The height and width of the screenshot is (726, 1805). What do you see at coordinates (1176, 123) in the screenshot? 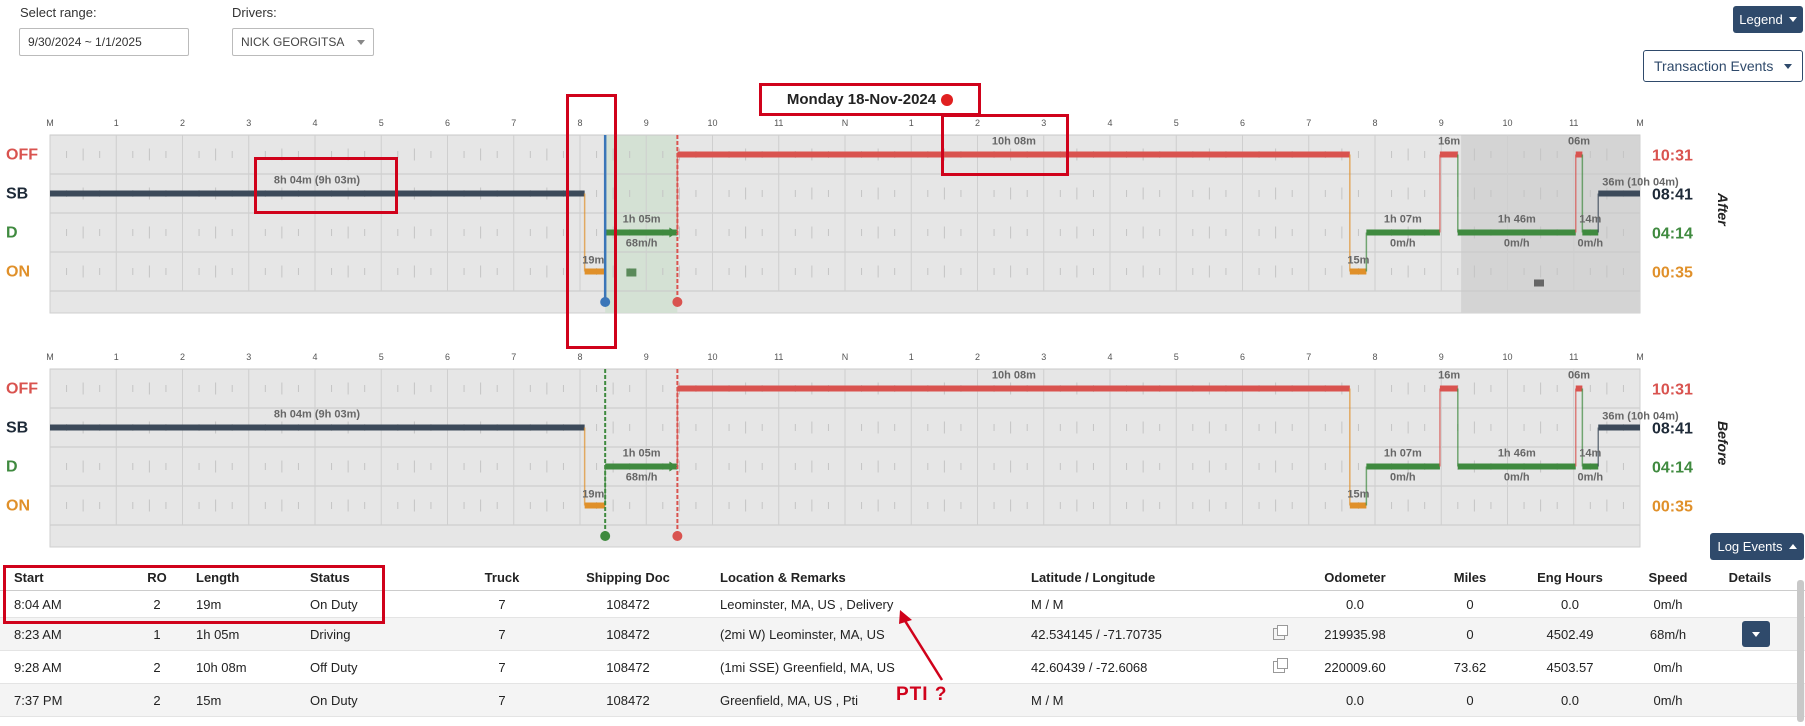
I see `hour-label: 5` at bounding box center [1176, 123].